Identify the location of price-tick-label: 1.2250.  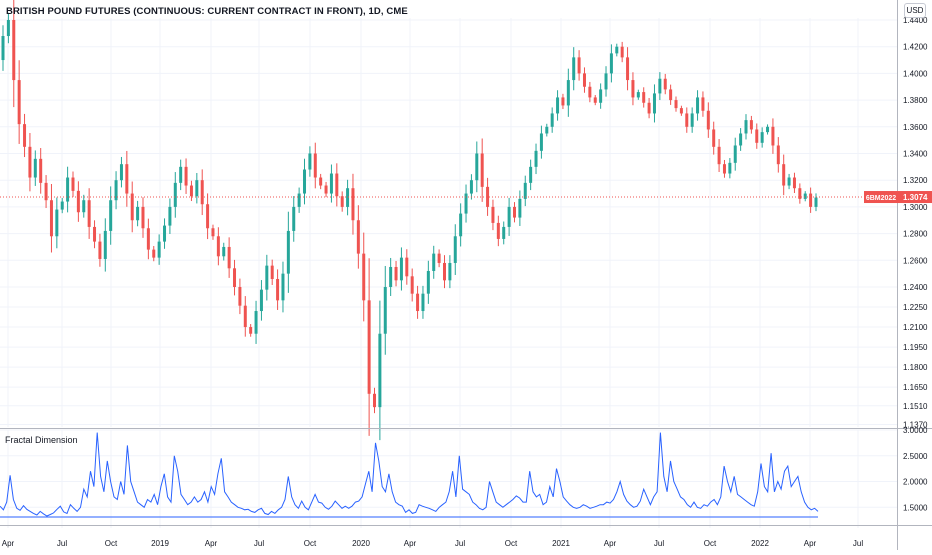
(915, 307).